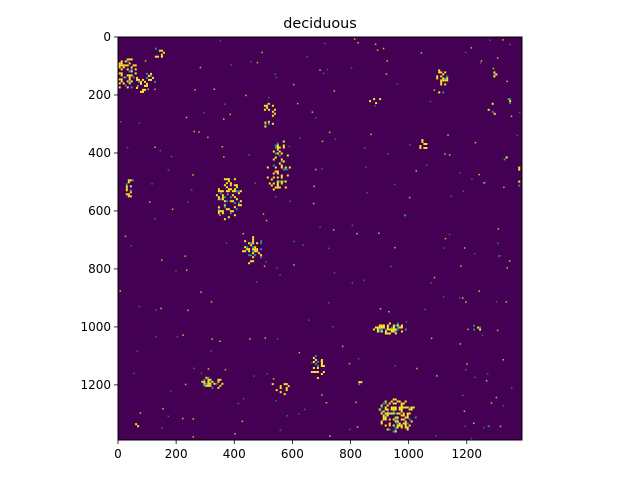  I want to click on x-tick-label: 800, so click(350, 454).